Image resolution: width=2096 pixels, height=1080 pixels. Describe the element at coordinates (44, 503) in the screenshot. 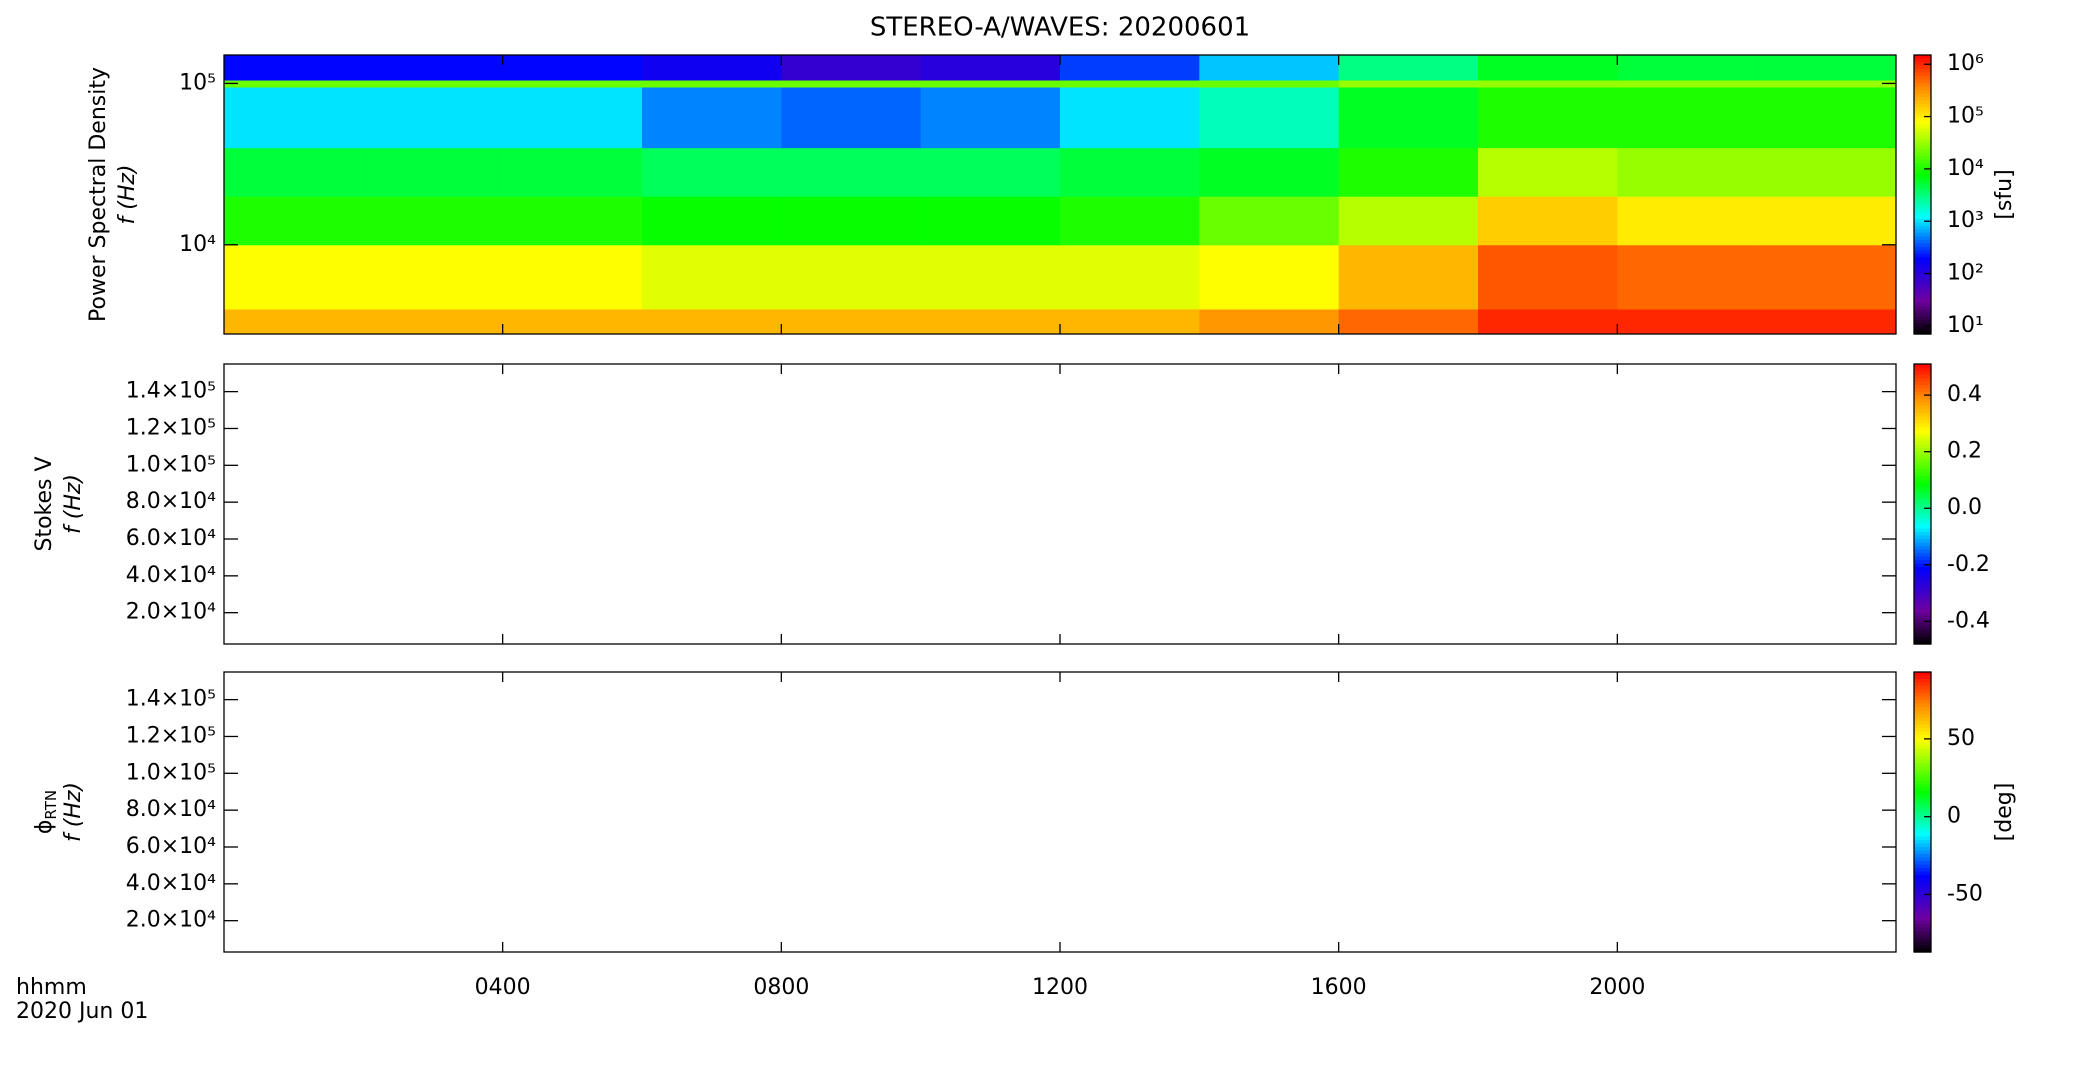

I see `y-axis-label-group: Stokes V` at that location.